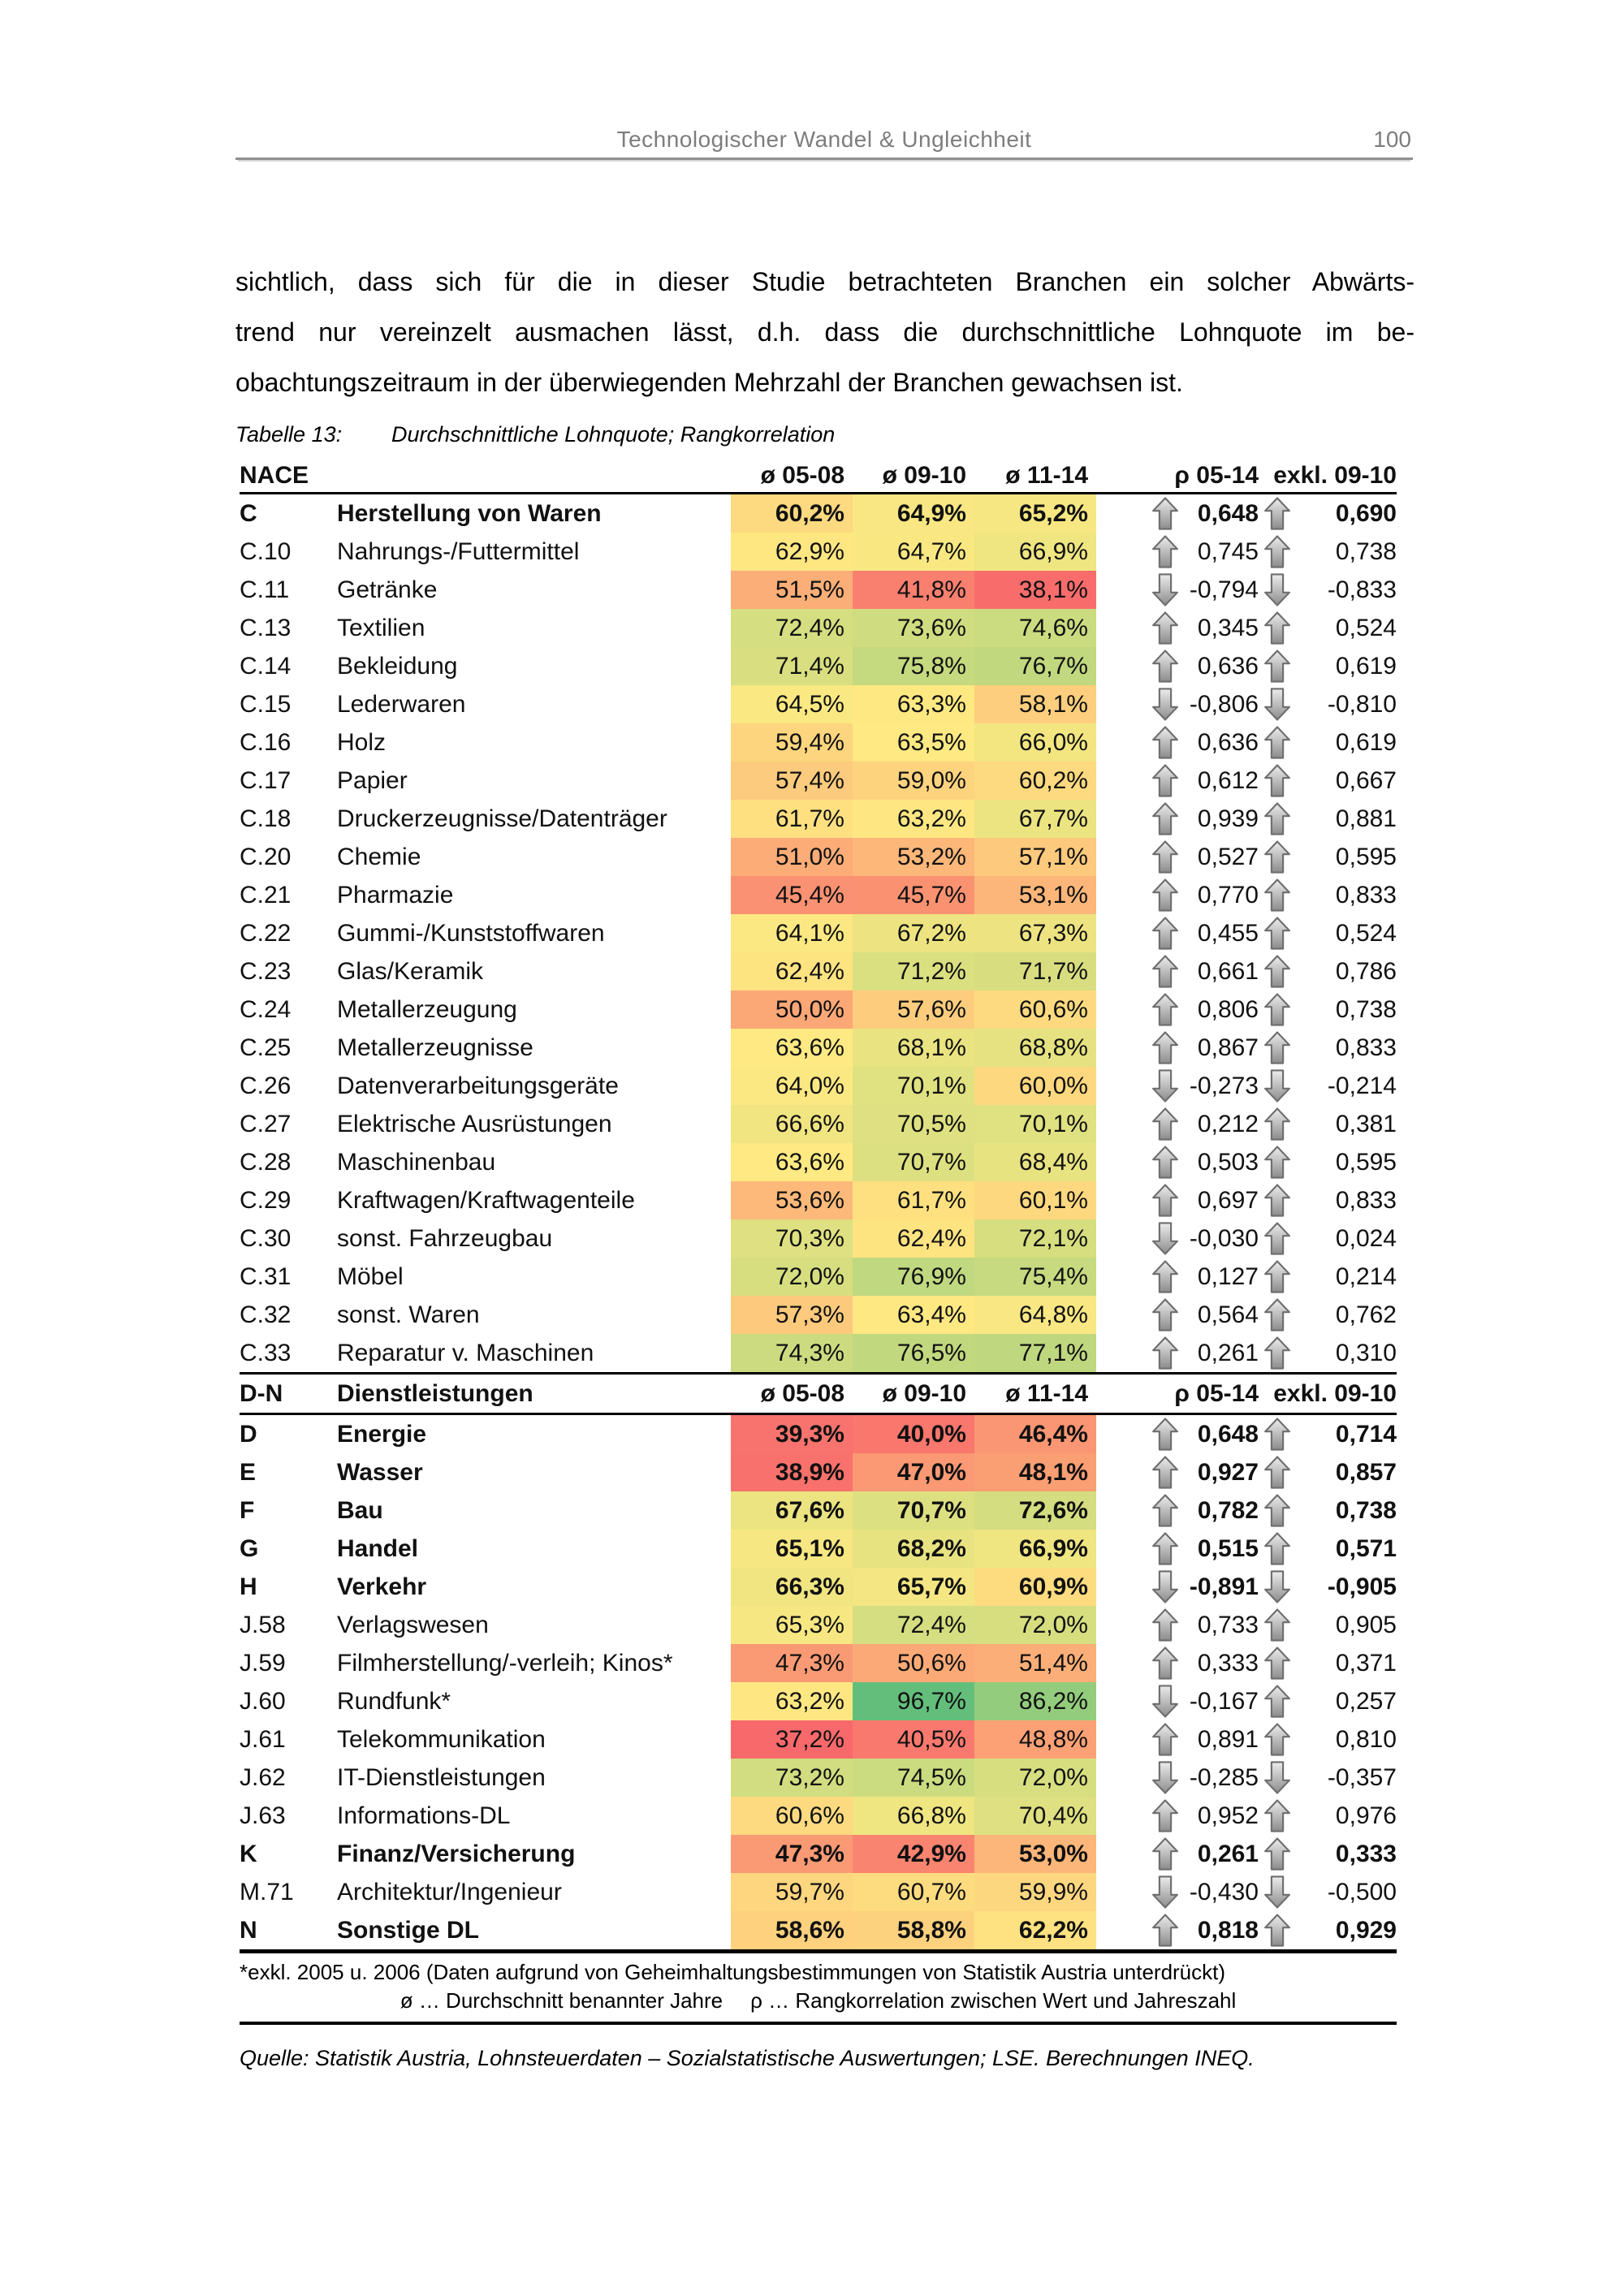 The height and width of the screenshot is (2296, 1624). I want to click on rho-05-14-value: 0,455, so click(1228, 933).